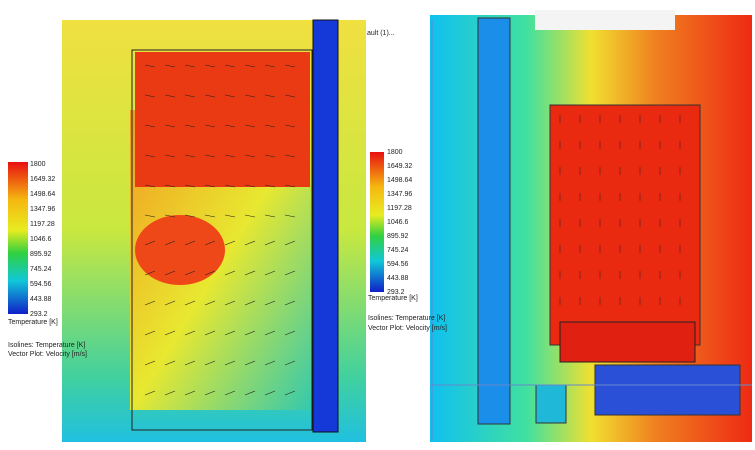 The width and height of the screenshot is (755, 450). I want to click on left-hot-zone, so click(222, 119).